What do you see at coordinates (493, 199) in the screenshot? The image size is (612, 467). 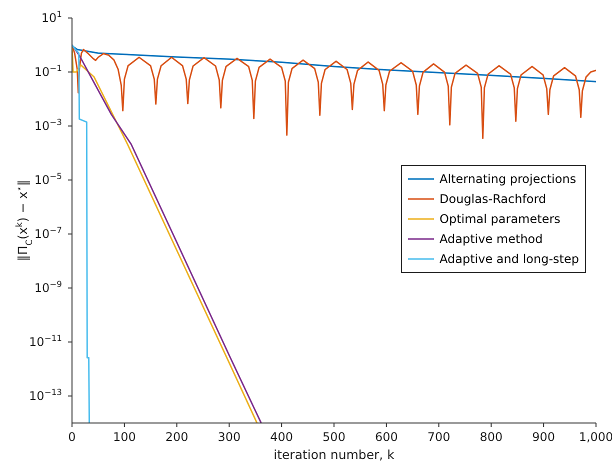 I see `legend-label: Douglas-Rachford` at bounding box center [493, 199].